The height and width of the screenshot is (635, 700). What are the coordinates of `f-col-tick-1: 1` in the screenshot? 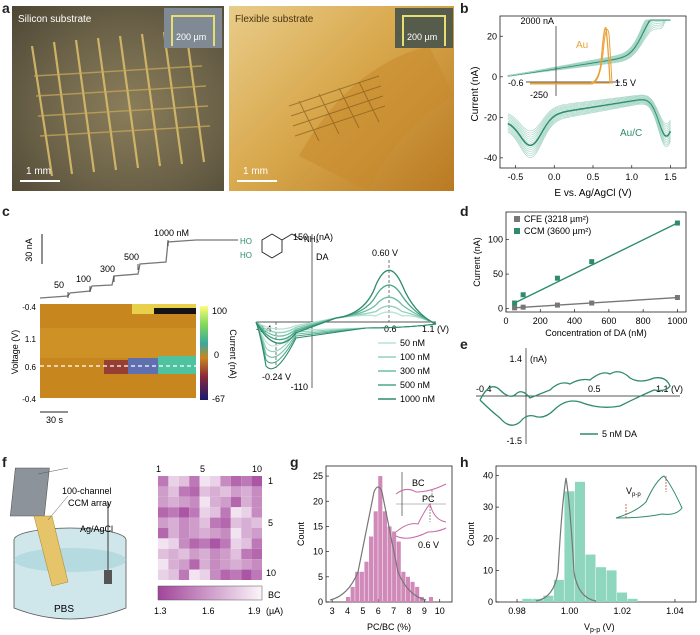 It's located at (158, 469).